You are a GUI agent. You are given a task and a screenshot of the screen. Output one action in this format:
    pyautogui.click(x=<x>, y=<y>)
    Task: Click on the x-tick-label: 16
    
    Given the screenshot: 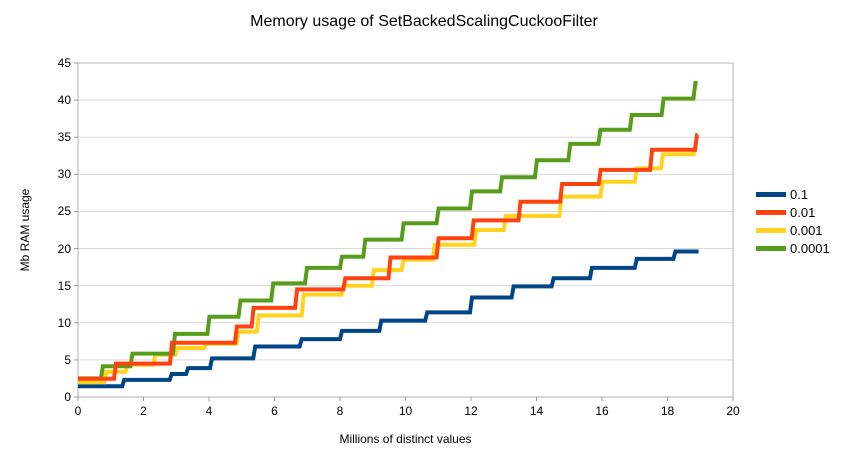 What is the action you would take?
    pyautogui.click(x=602, y=411)
    